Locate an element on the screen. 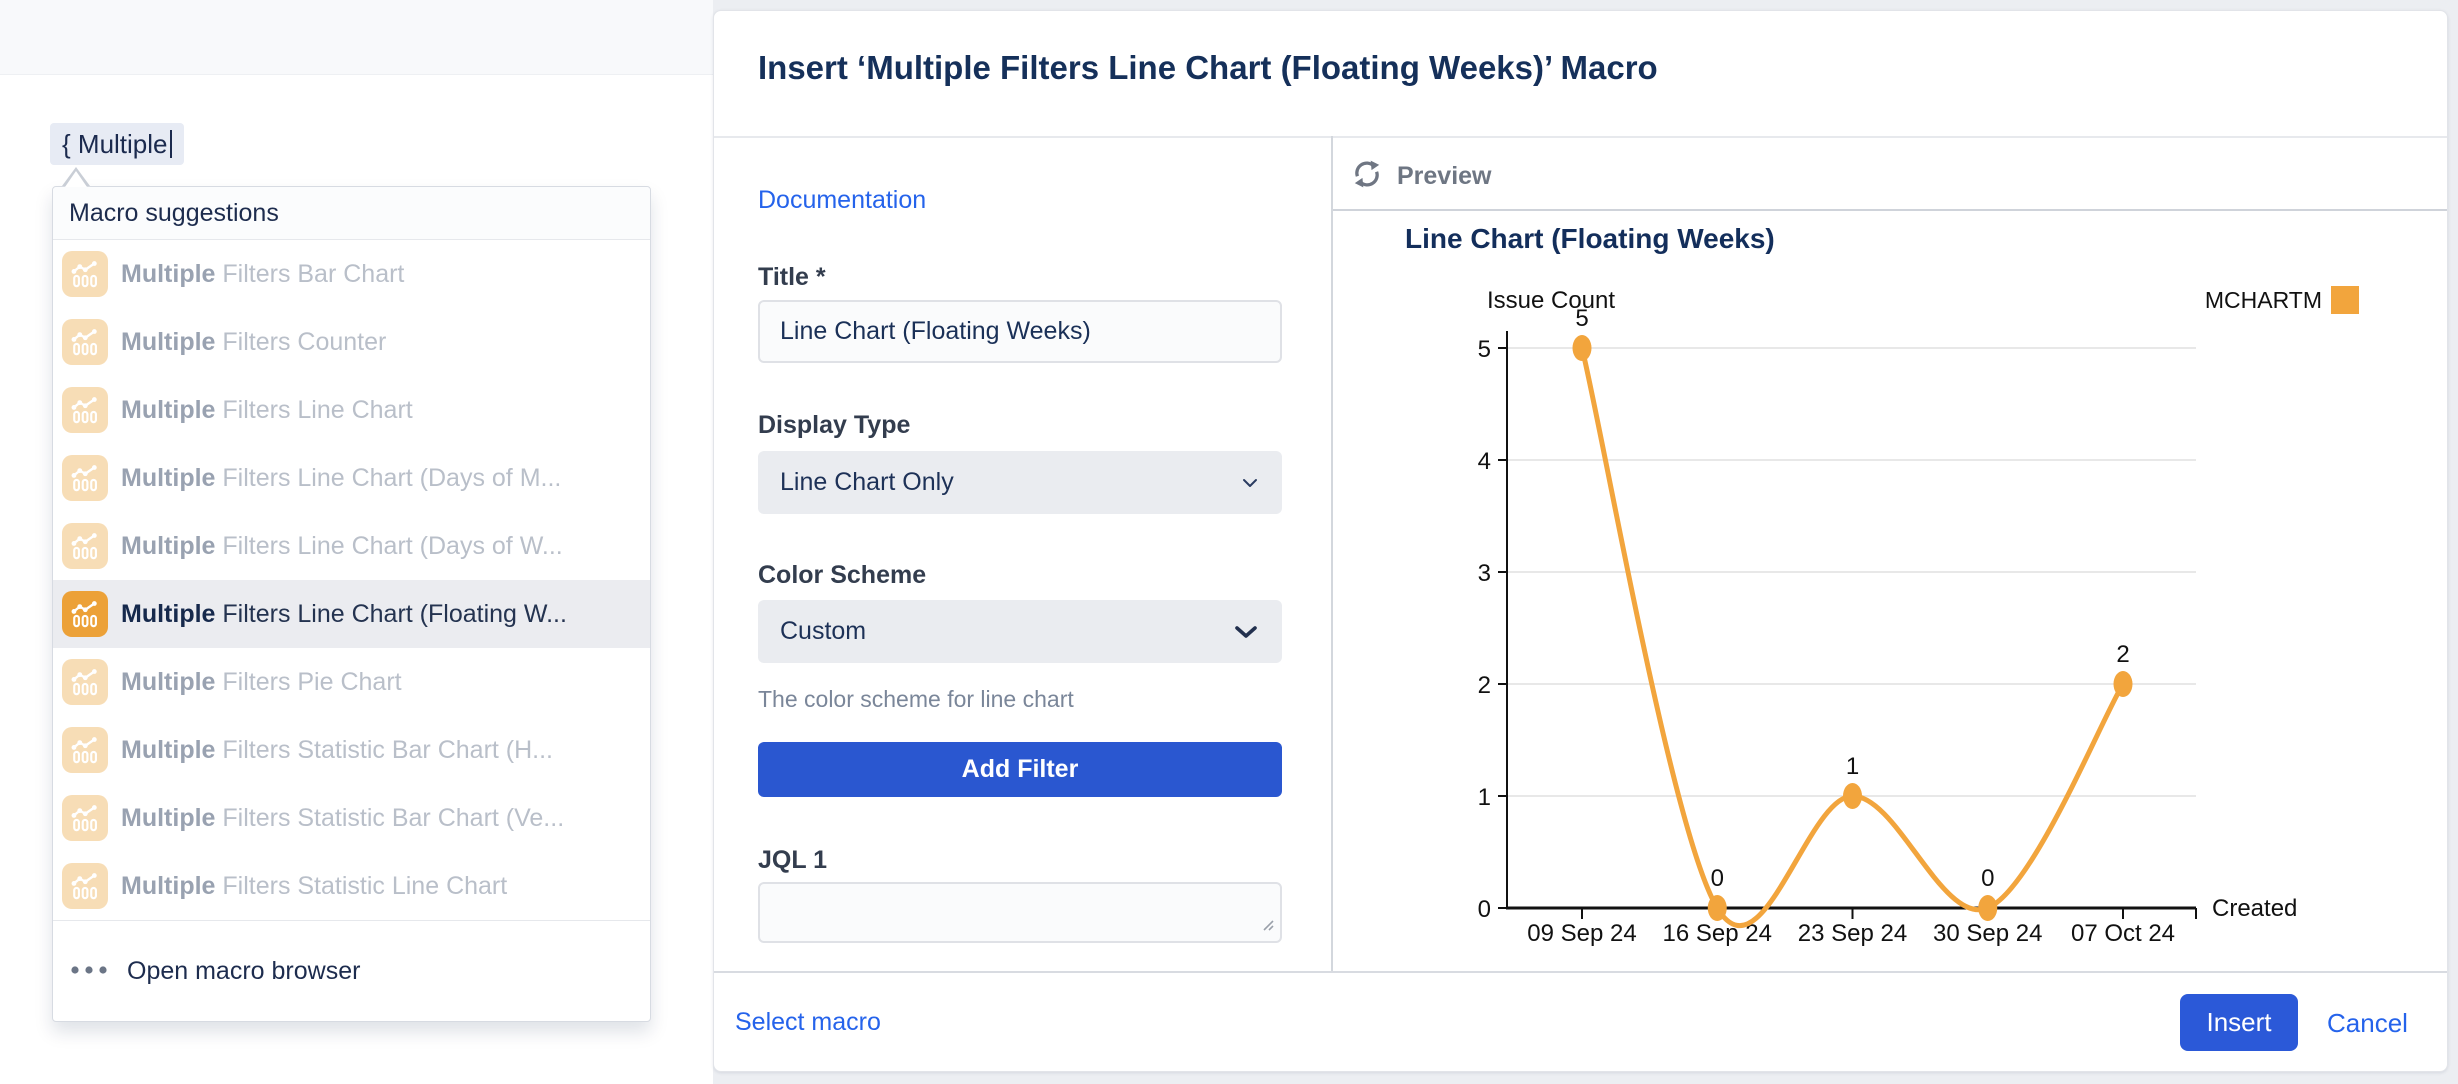 This screenshot has width=2458, height=1084. macro-suggestion-item: Multiple Filters Statistic Line Chart is located at coordinates (351, 886).